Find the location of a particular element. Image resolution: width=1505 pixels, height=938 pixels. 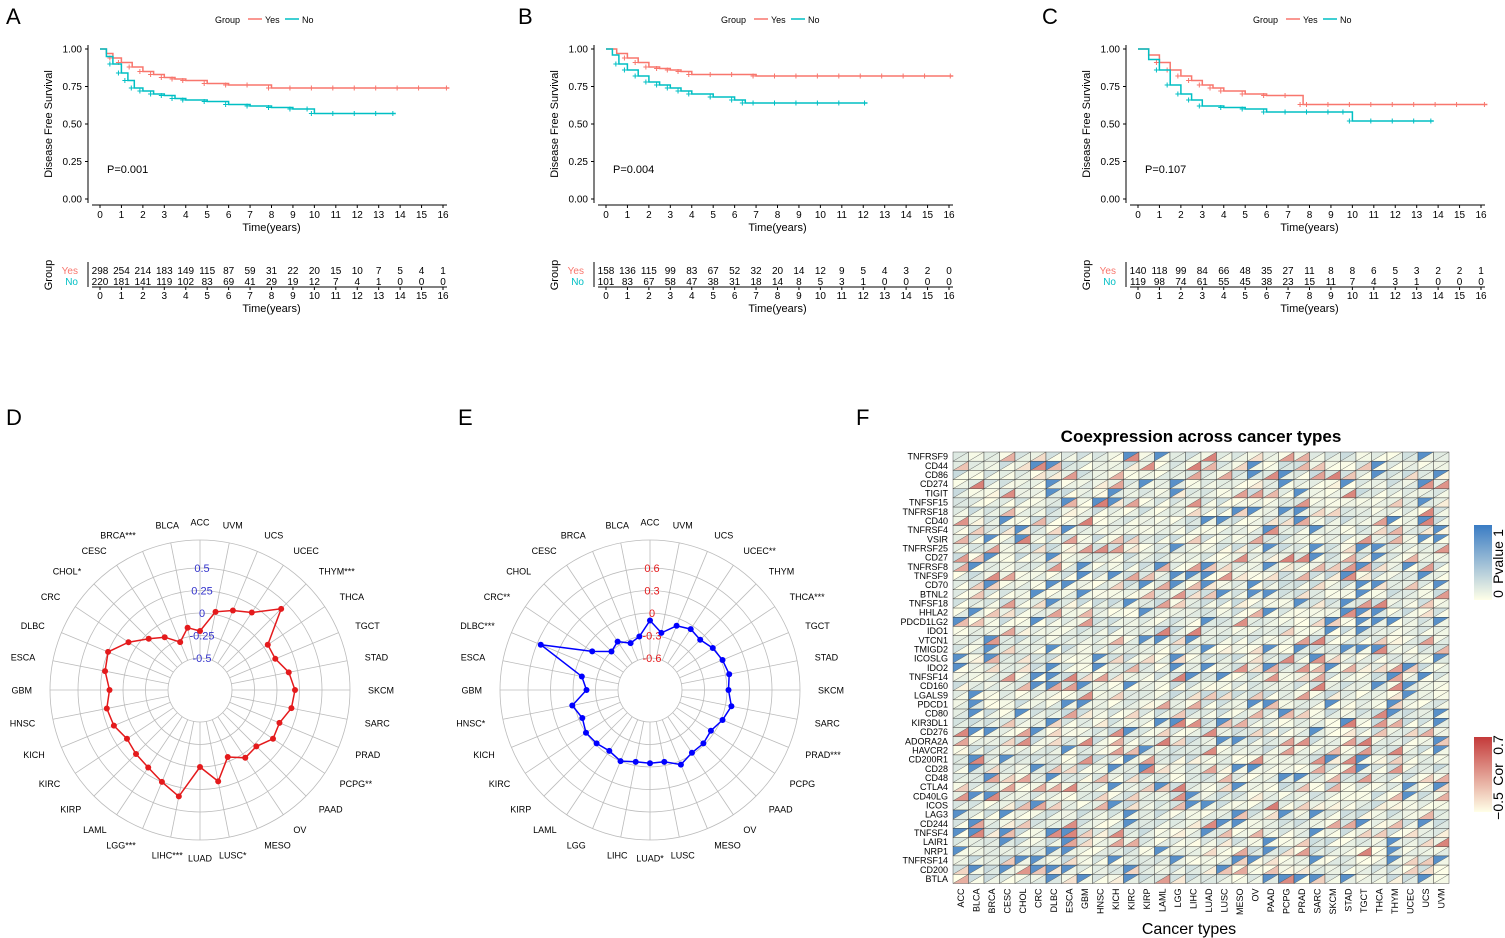

radar-category-label: UCS is located at coordinates (273, 535).